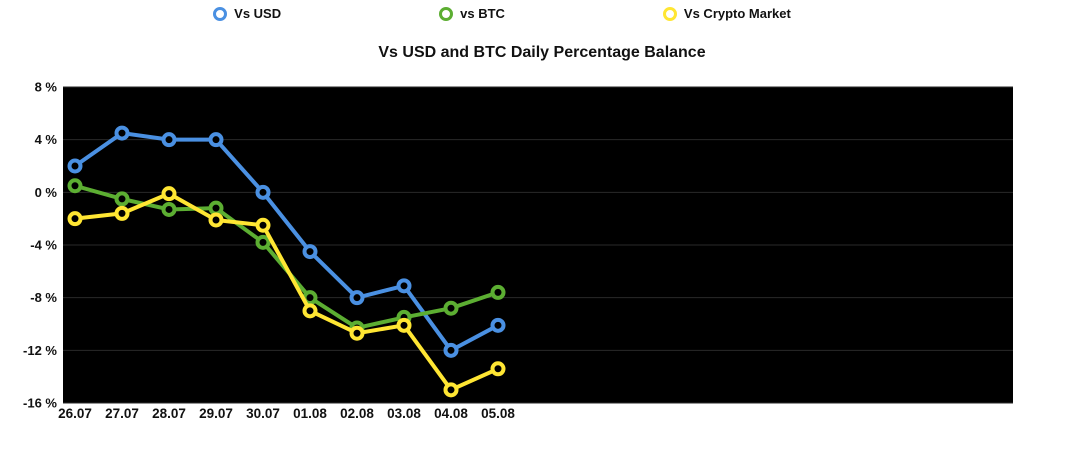 The height and width of the screenshot is (458, 1084). I want to click on y-tick-label: -4 %, so click(43, 245).